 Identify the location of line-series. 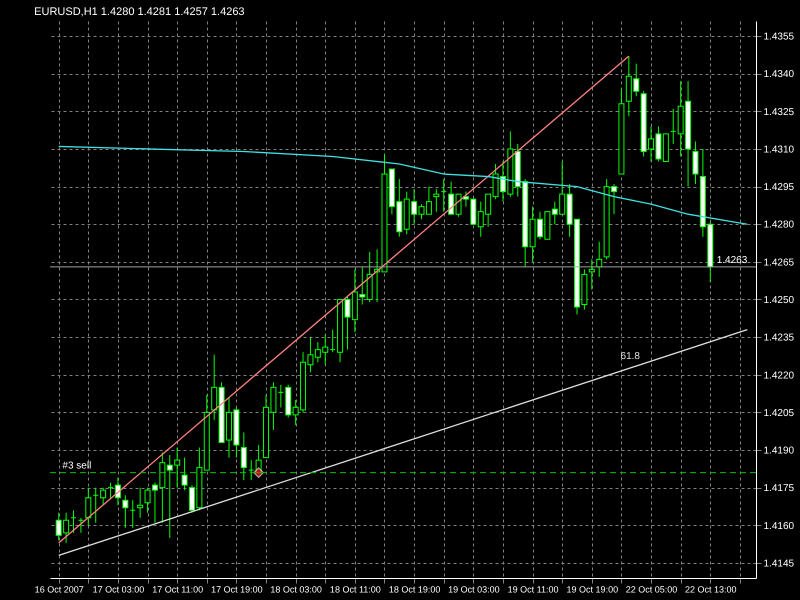
(403, 185).